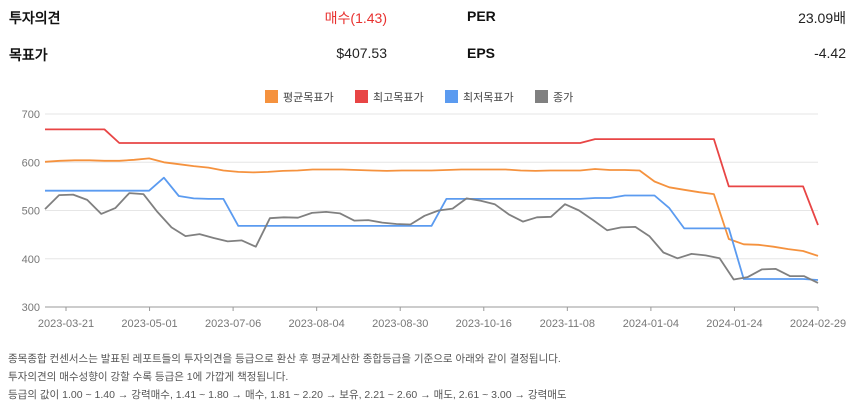 This screenshot has width=861, height=412. I want to click on y-tick-label: 600, so click(31, 163).